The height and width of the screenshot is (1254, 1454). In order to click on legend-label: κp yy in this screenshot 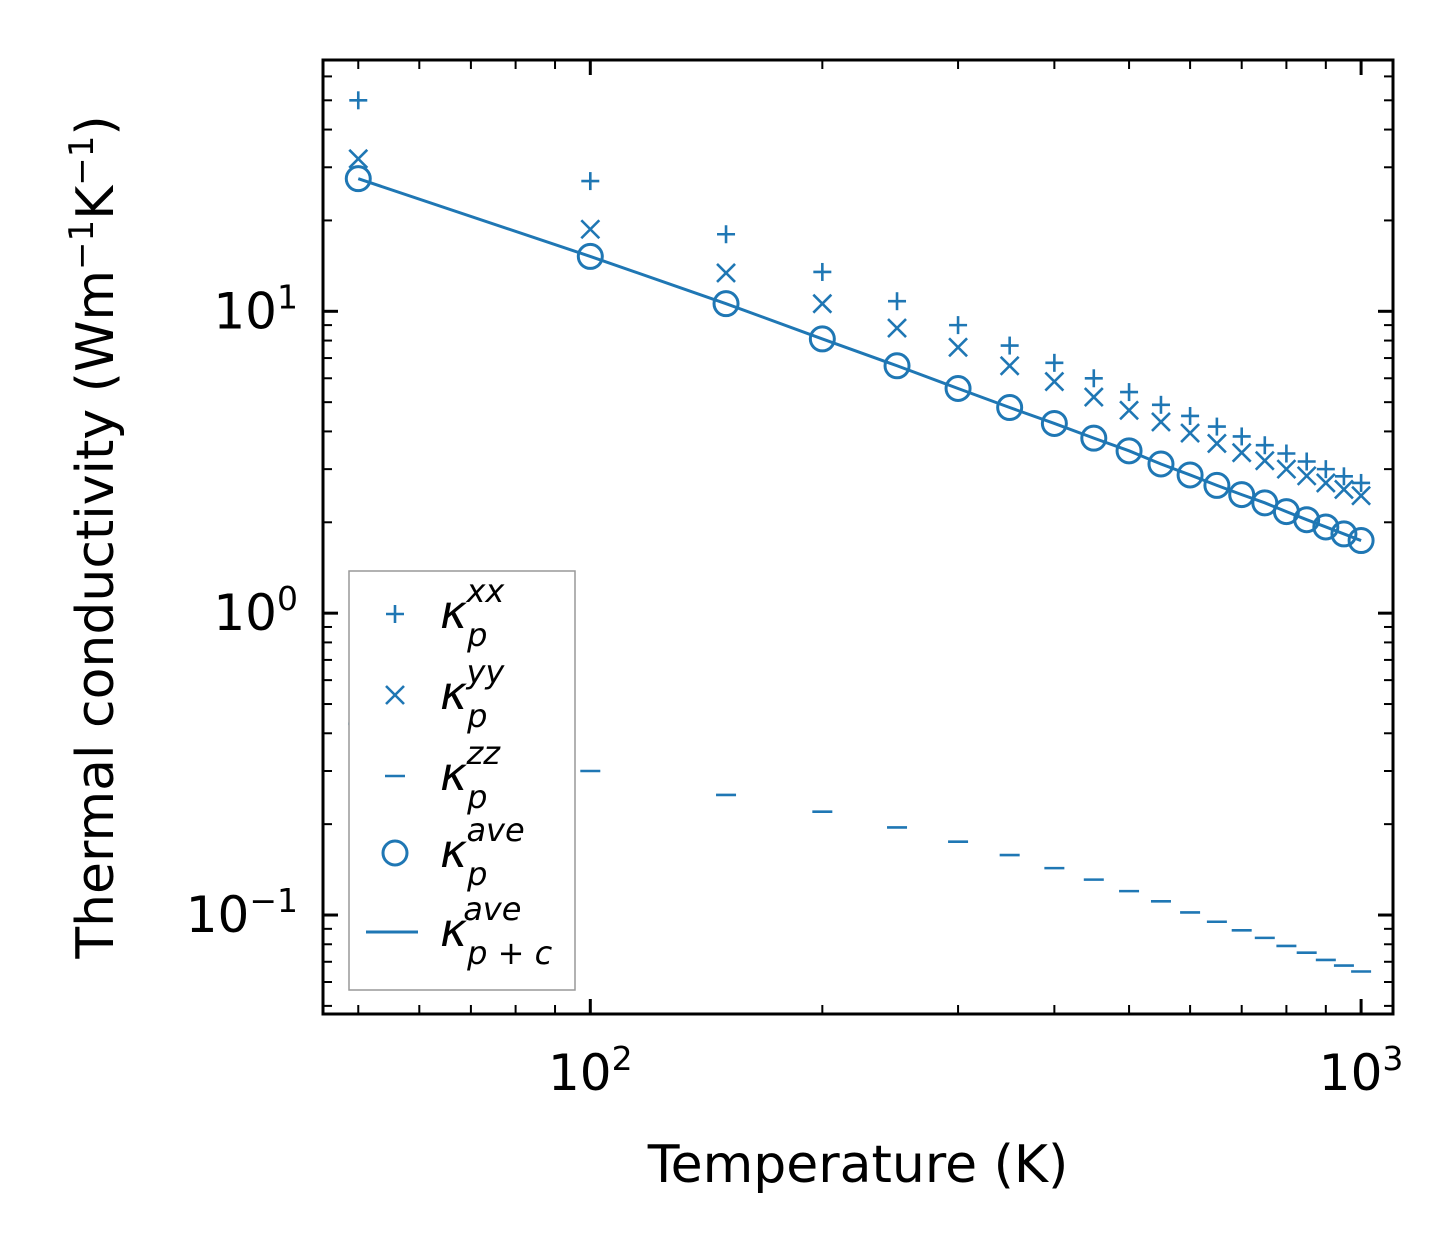, I will do `click(472, 694)`.